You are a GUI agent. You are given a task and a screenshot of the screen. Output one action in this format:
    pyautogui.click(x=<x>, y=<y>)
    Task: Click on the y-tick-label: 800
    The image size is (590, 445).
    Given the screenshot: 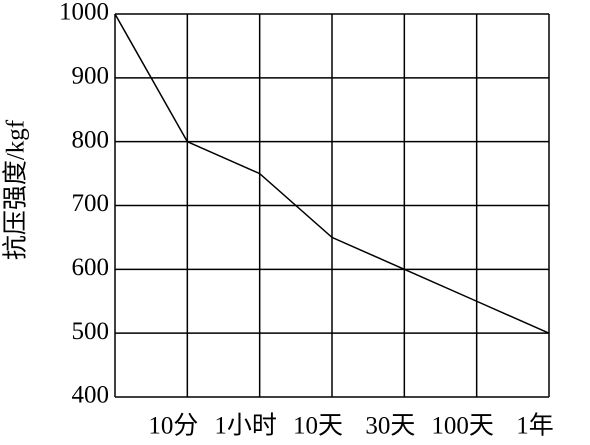 What is the action you would take?
    pyautogui.click(x=91, y=139)
    